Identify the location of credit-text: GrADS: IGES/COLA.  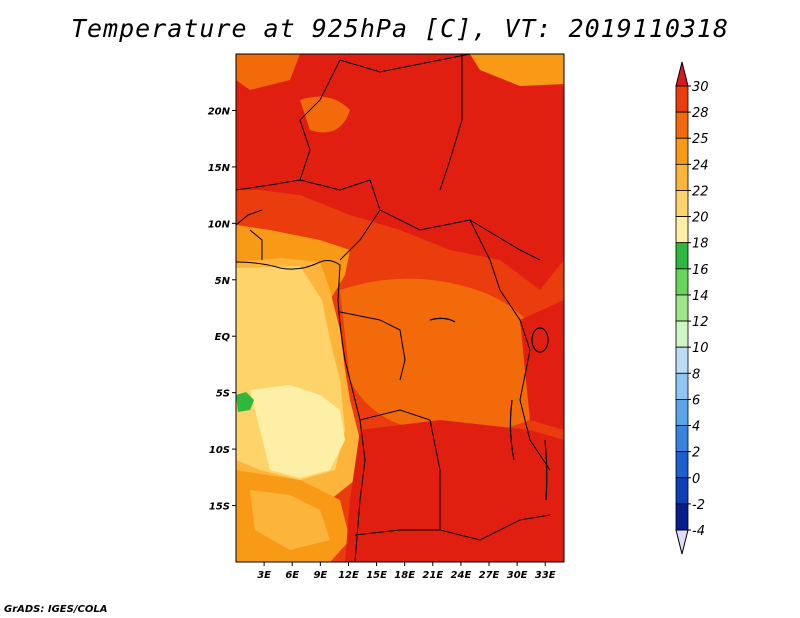
(56, 609).